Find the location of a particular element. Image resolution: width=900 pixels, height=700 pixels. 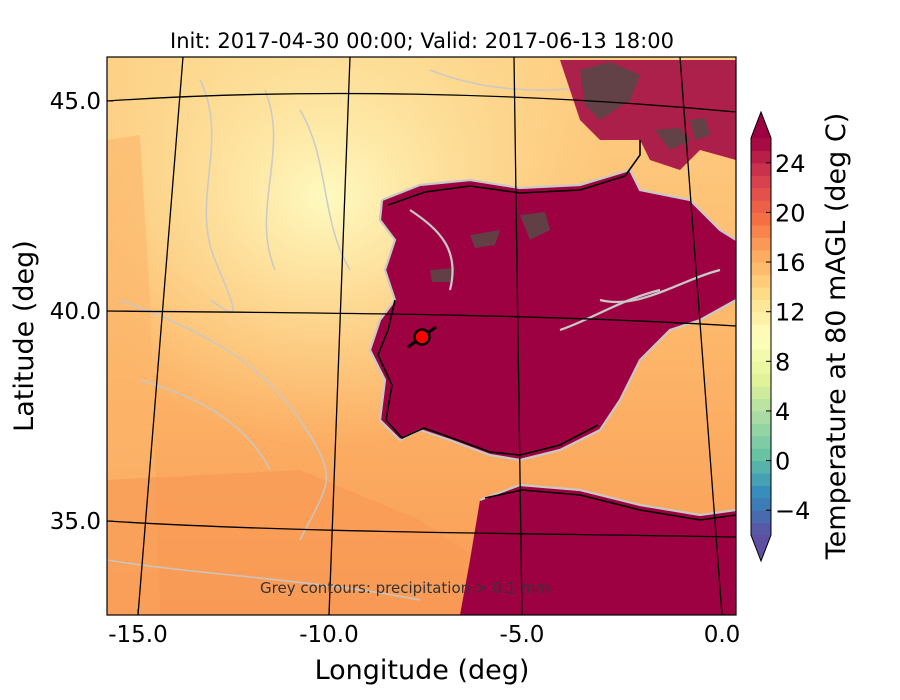

y-tick-label: 40.0 is located at coordinates (75, 312).